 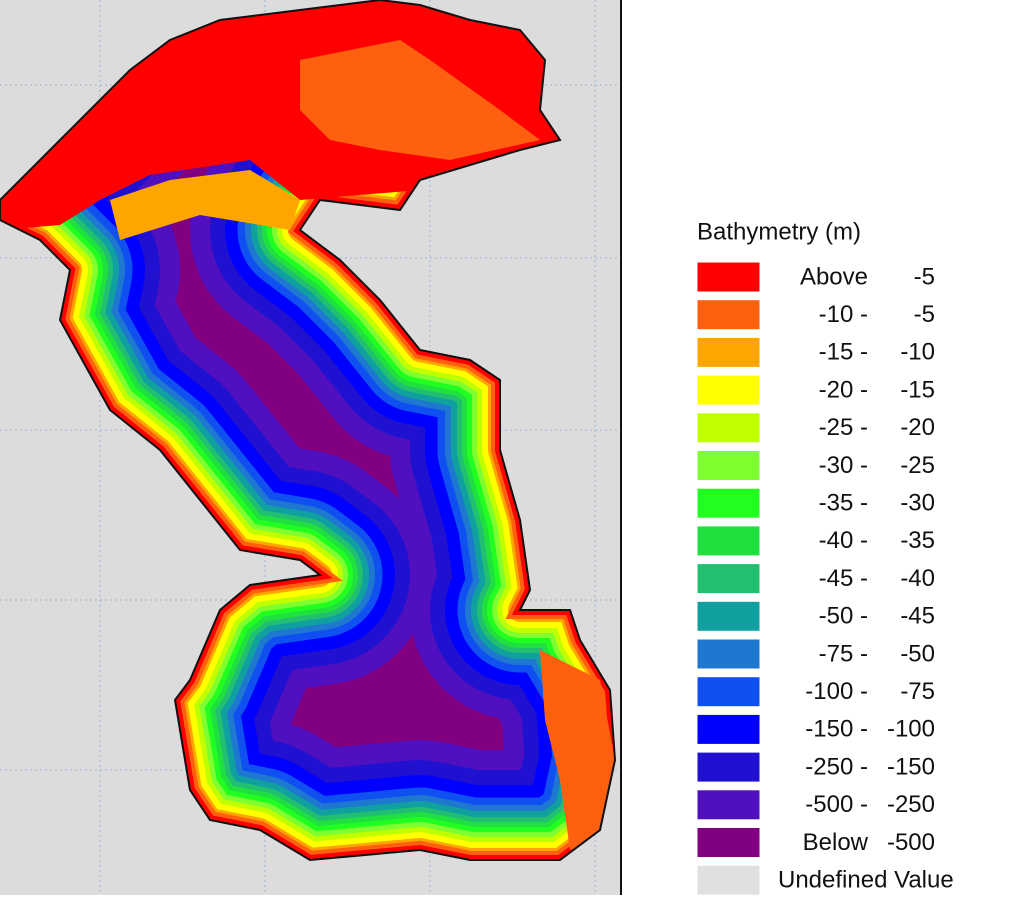 What do you see at coordinates (836, 691) in the screenshot?
I see `legend-label: -100 -` at bounding box center [836, 691].